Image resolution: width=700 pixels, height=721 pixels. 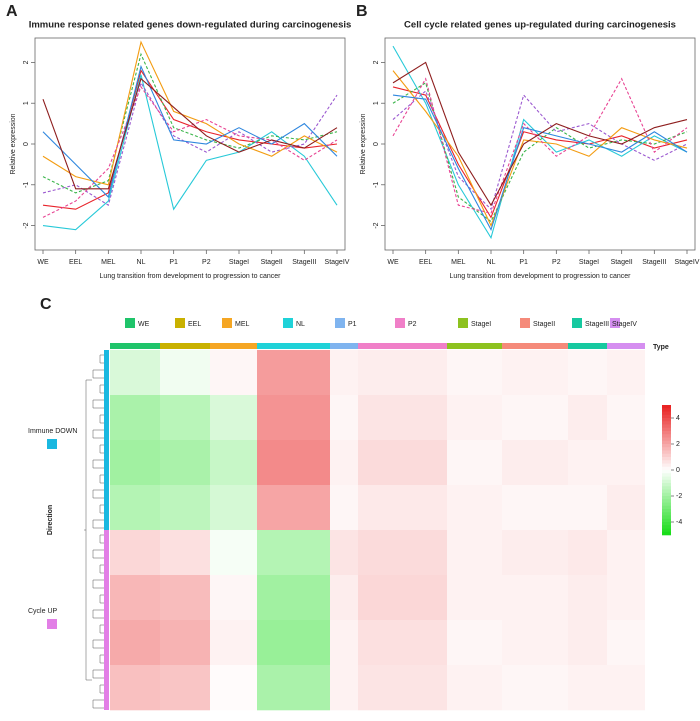 I want to click on type-legend-label: StageI, so click(x=481, y=324).